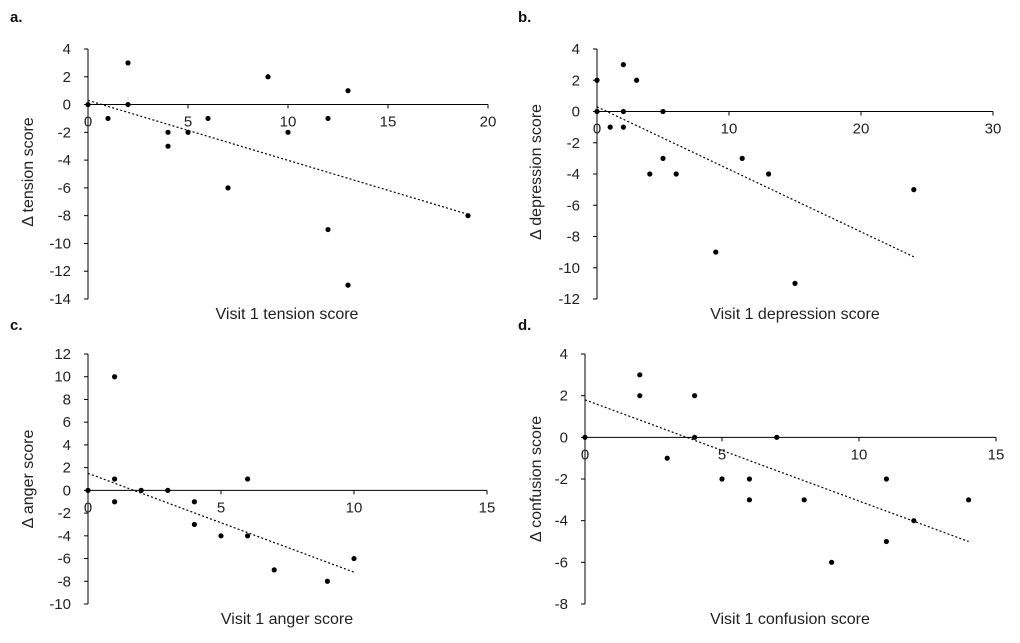  Describe the element at coordinates (536, 479) in the screenshot. I see `panel-4-y-axis-label: Δ confusion score` at that location.